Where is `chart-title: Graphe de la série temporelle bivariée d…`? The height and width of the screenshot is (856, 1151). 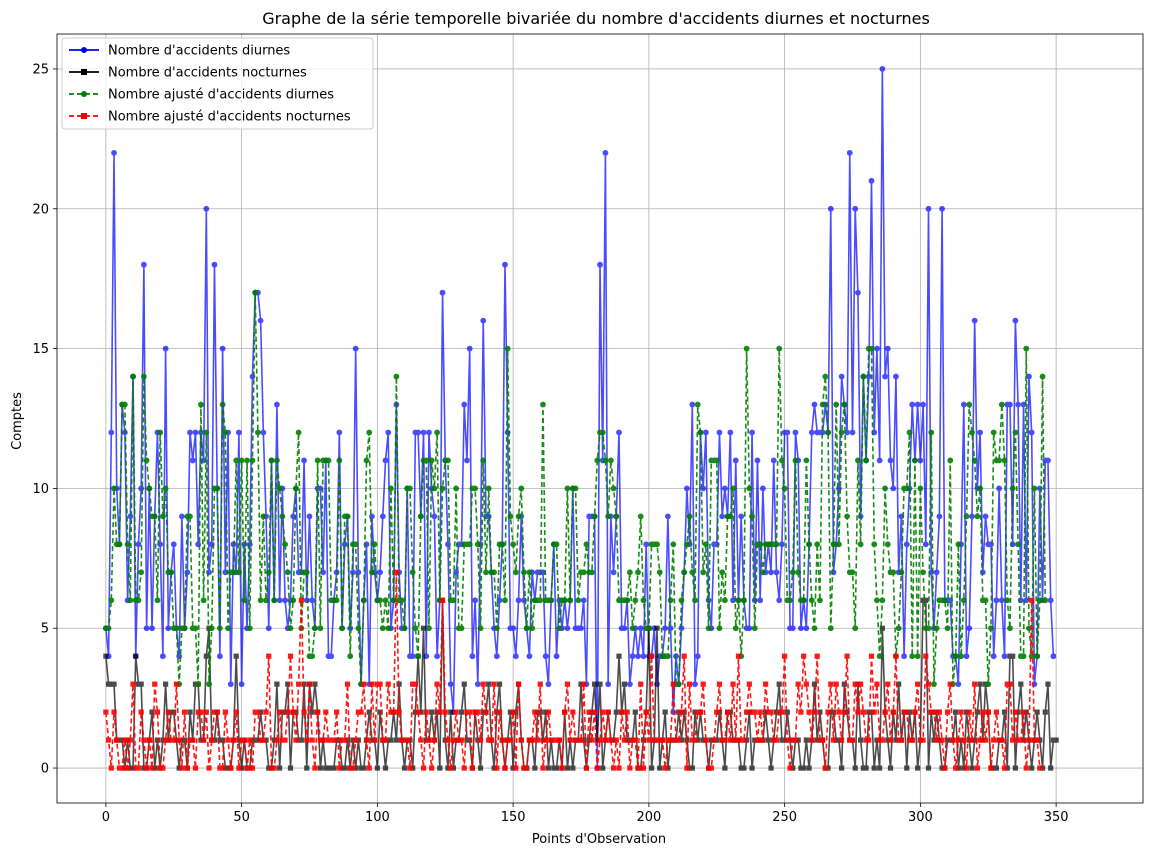 chart-title: Graphe de la série temporelle bivariée d… is located at coordinates (596, 18).